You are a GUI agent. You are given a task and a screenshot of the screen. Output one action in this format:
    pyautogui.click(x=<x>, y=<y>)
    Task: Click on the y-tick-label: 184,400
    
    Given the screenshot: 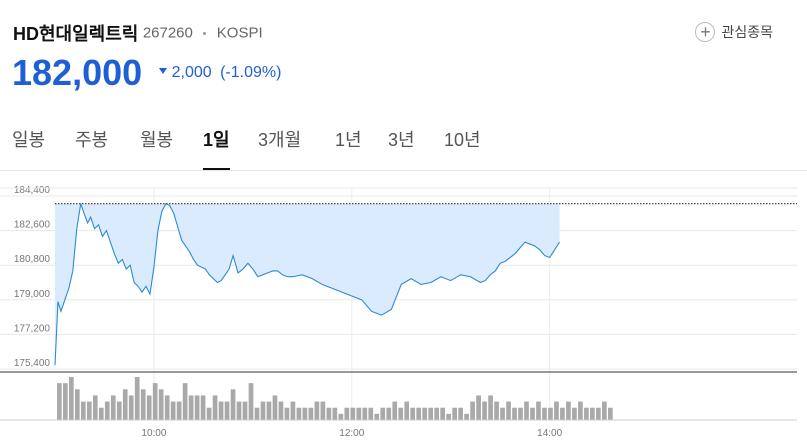 What is the action you would take?
    pyautogui.click(x=32, y=190)
    